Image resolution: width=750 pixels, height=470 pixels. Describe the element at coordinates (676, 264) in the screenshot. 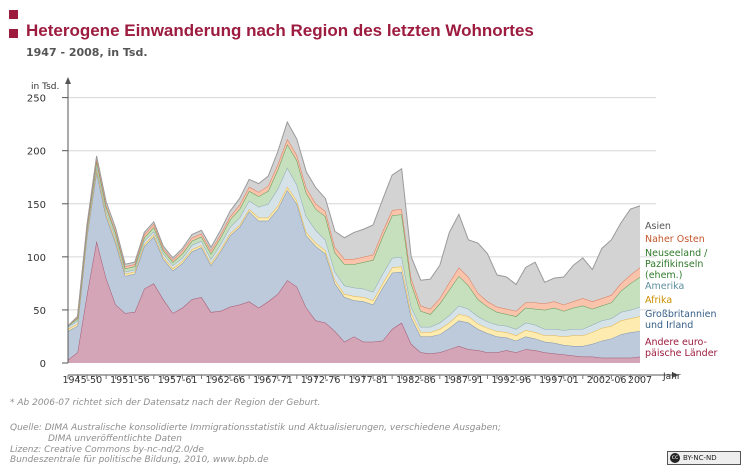

I see `legend-label: Neuseeland / Pazifikinseln (ehem.)` at that location.